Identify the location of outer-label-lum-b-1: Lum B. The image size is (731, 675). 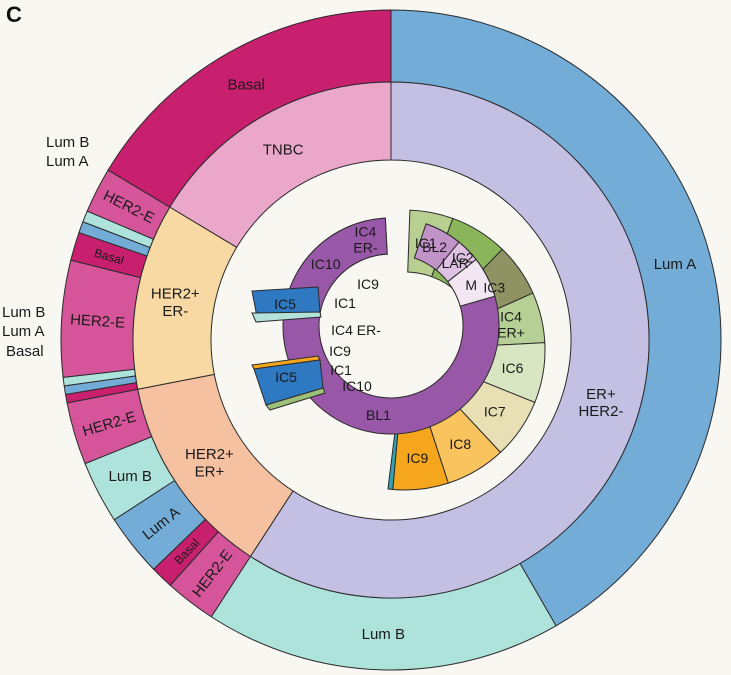
(383, 634).